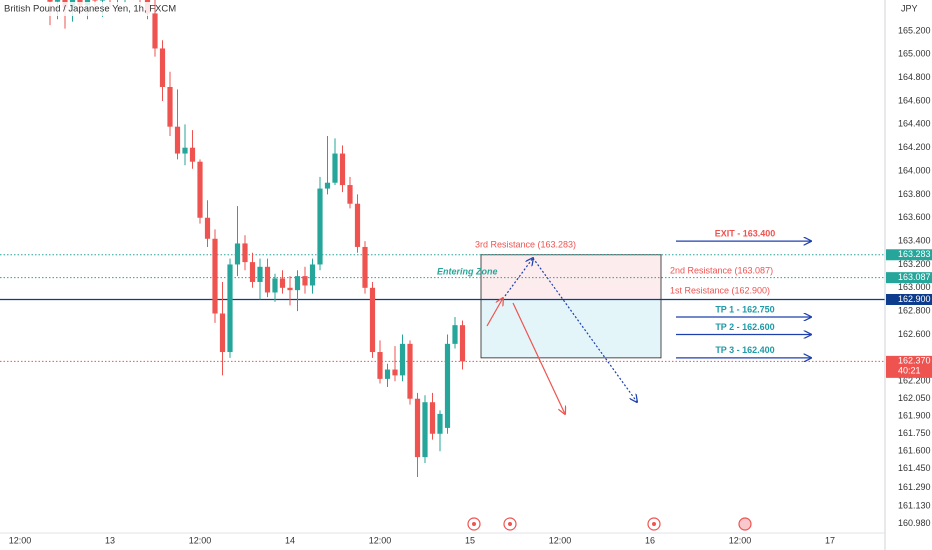 The height and width of the screenshot is (550, 932). I want to click on y-tick-label: 161.130, so click(914, 506).